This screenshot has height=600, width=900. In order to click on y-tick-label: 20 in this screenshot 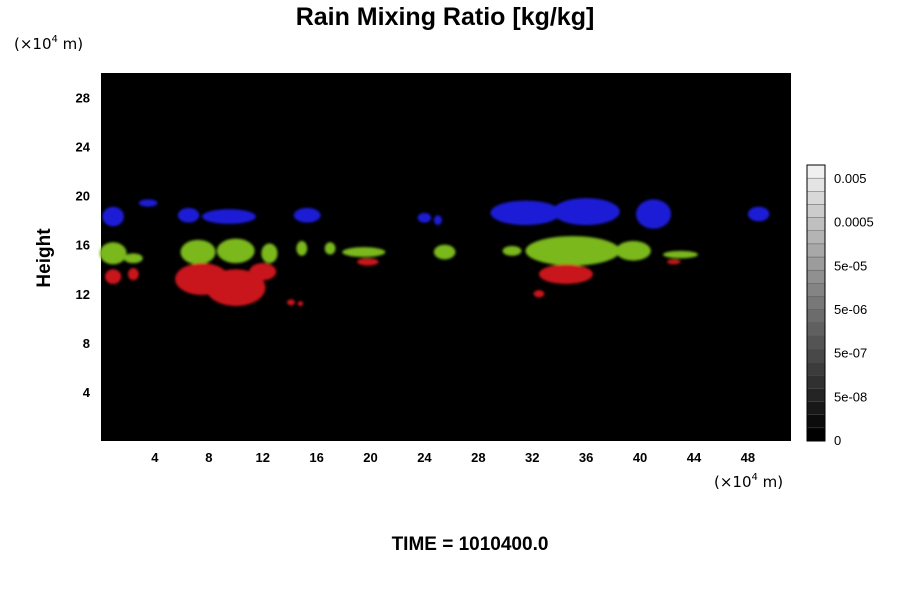, I will do `click(83, 196)`.